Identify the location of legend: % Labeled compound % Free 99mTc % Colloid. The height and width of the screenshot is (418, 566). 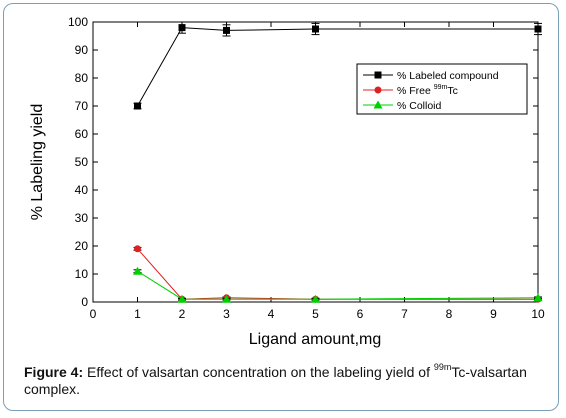
(442, 89).